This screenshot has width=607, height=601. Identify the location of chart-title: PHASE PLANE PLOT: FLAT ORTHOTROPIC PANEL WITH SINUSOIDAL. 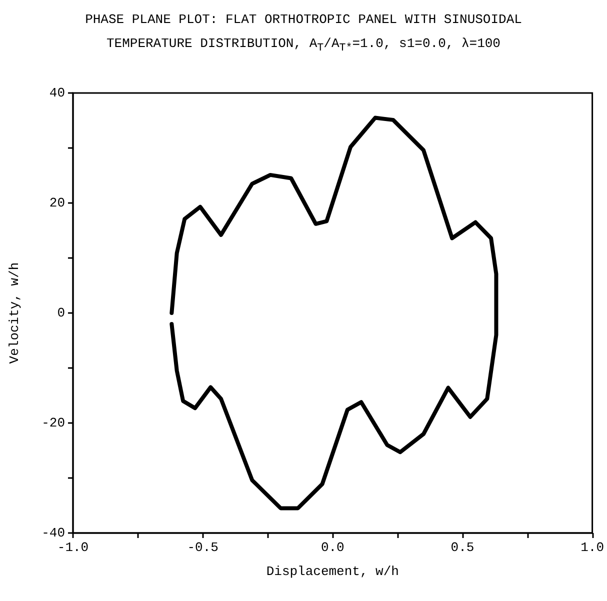
(303, 20).